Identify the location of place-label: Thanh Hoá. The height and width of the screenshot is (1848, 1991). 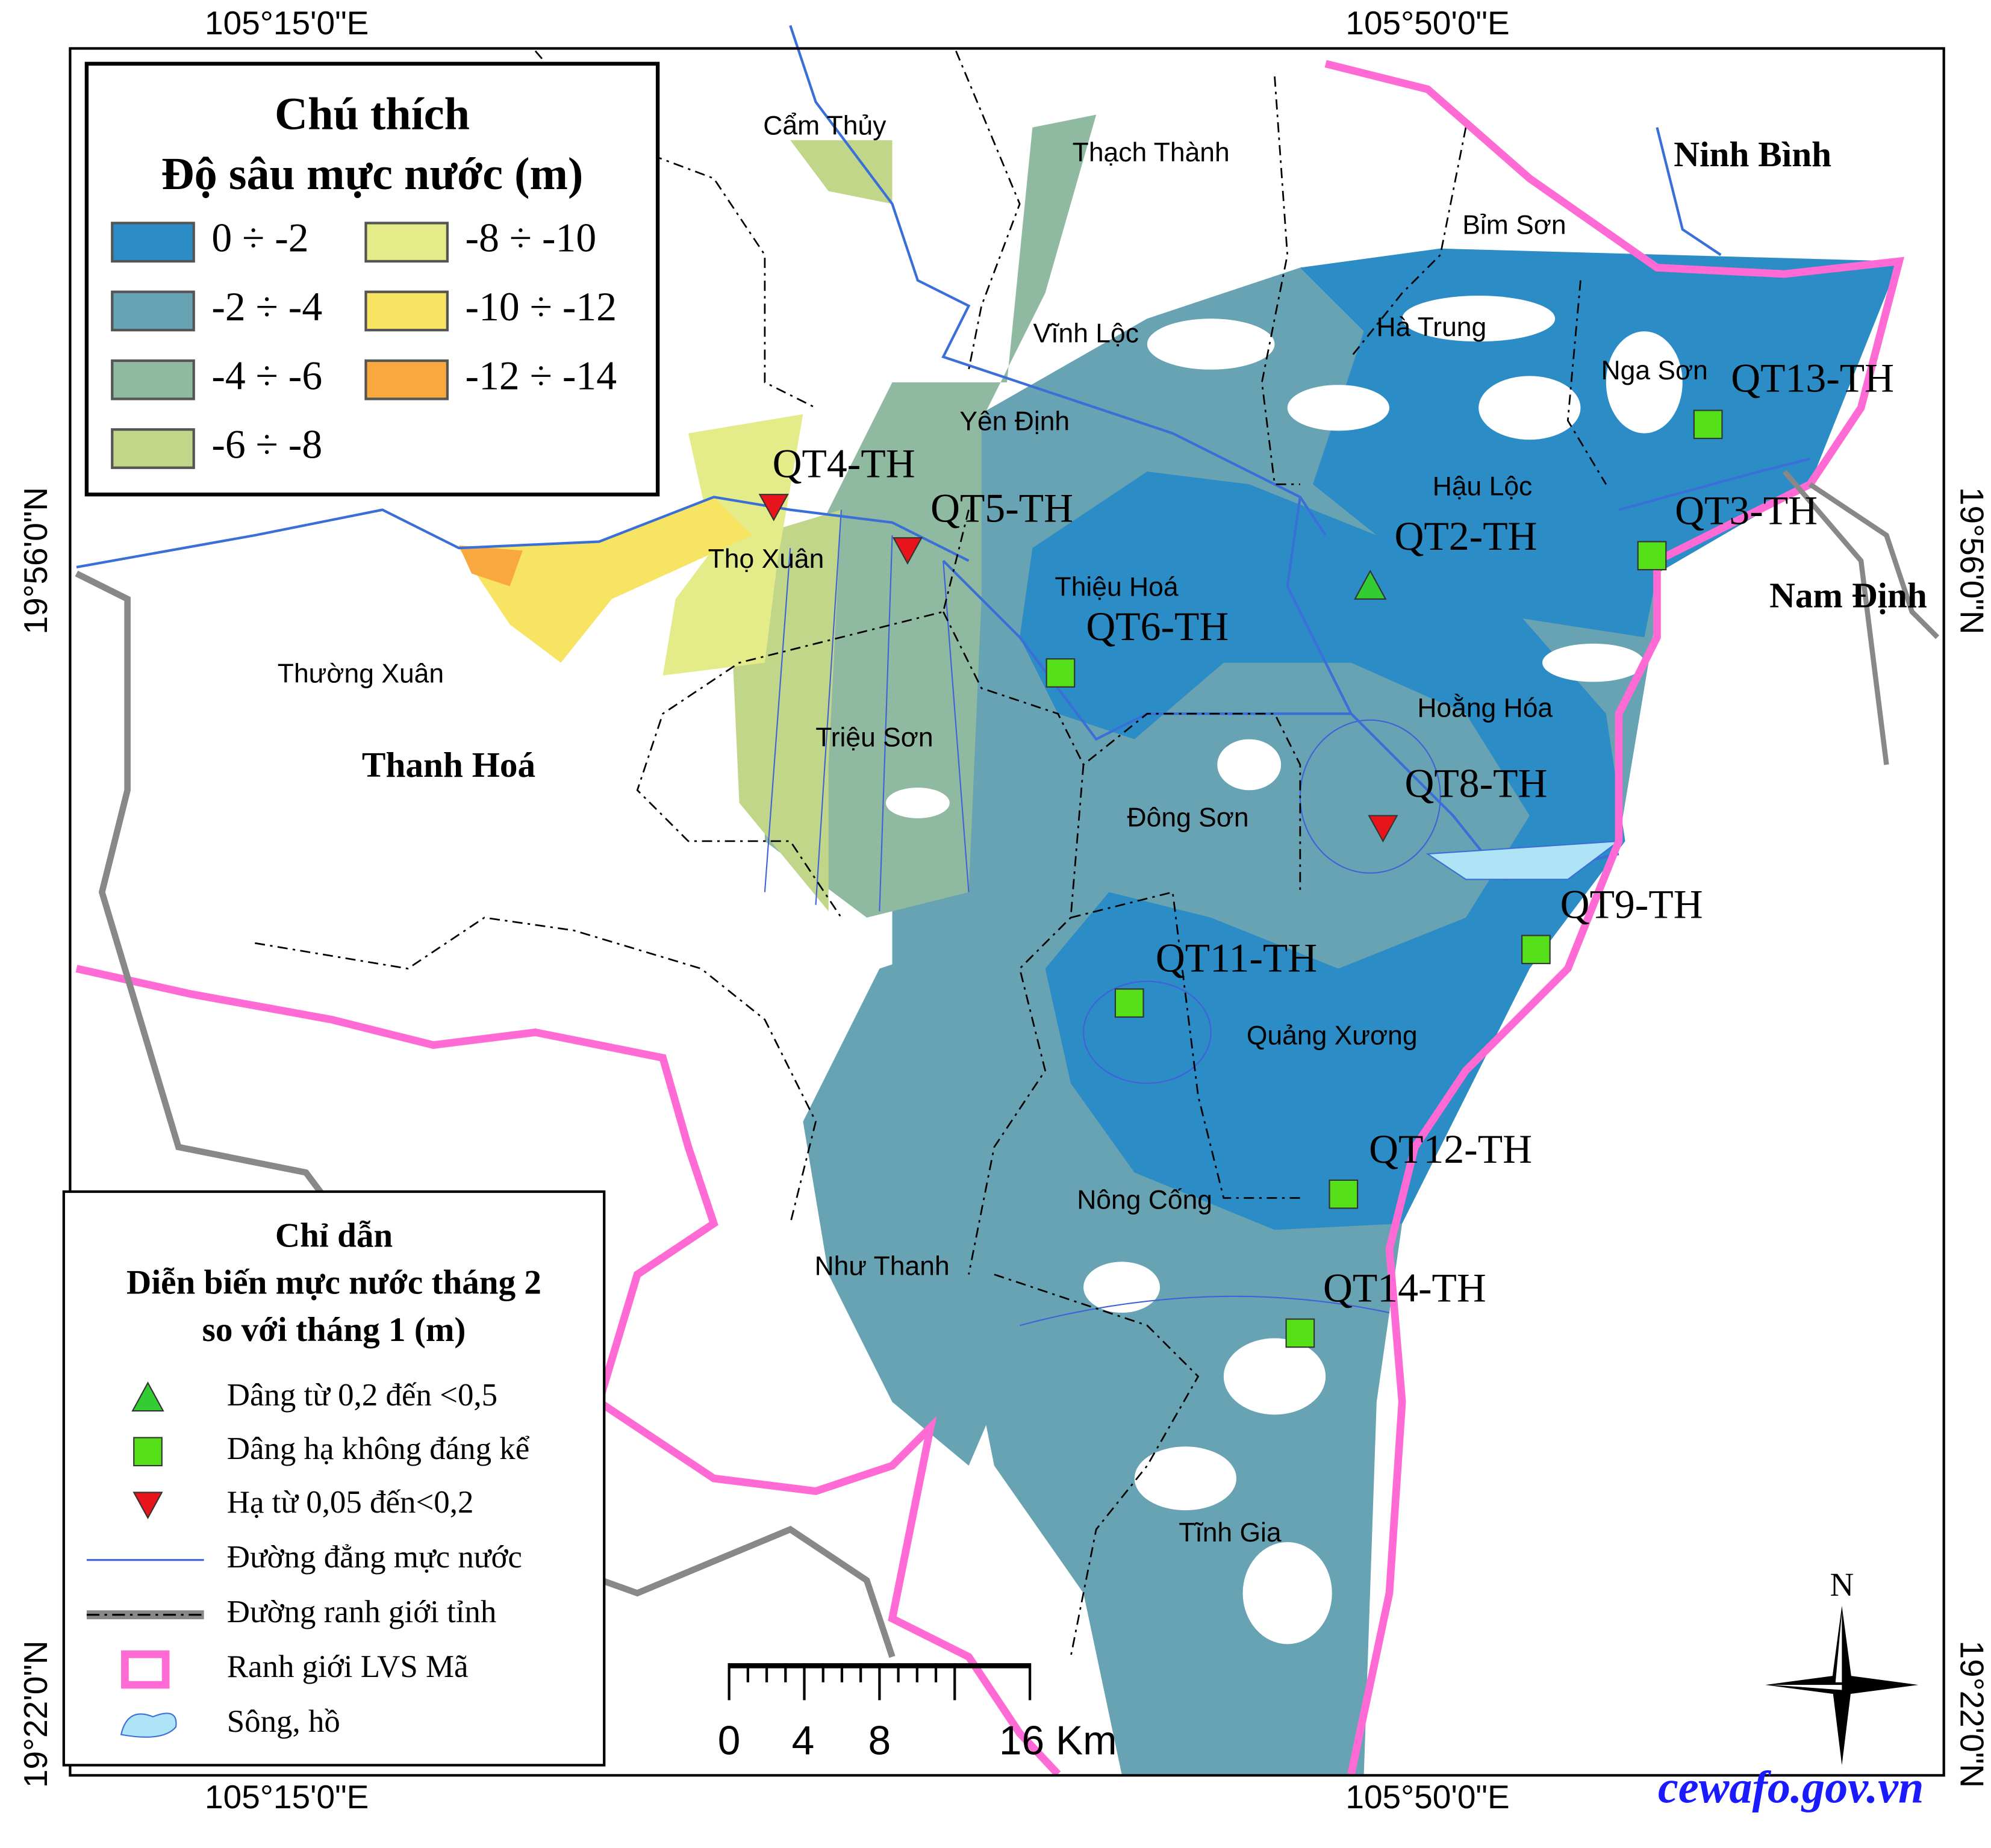
(448, 765).